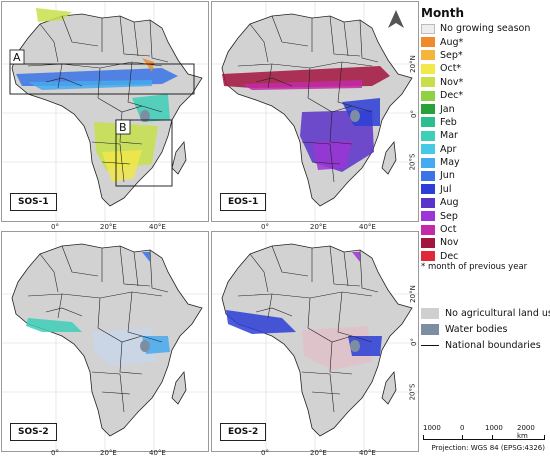 The width and height of the screenshot is (550, 458). What do you see at coordinates (55, 453) in the screenshot?
I see `x-tick-sos2-0: 0°` at bounding box center [55, 453].